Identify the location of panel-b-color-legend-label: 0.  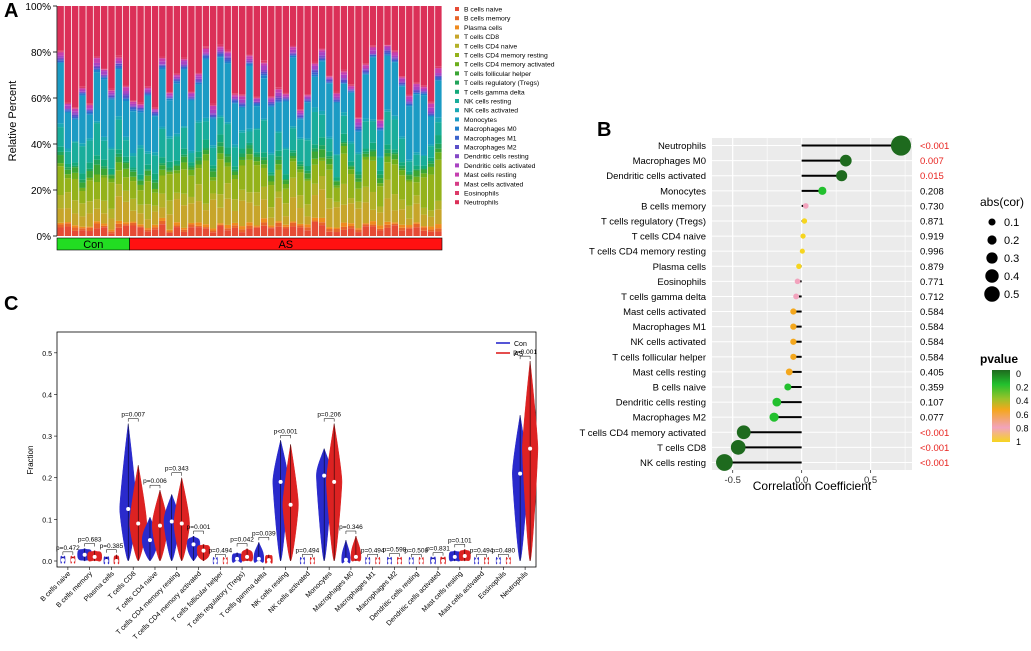
(1018, 374).